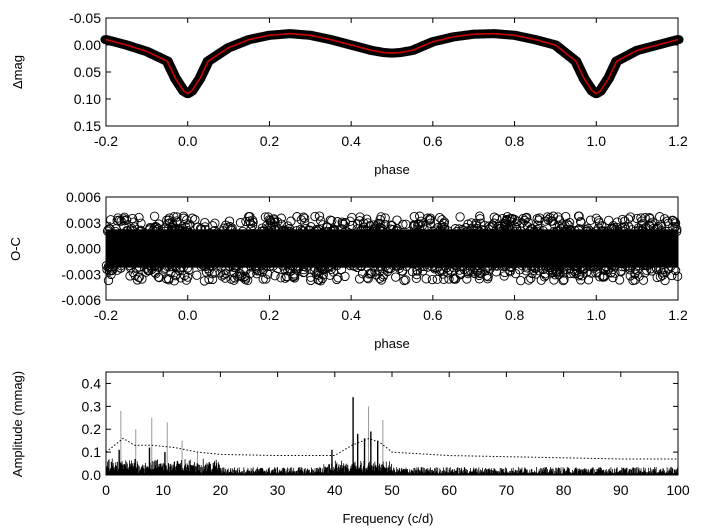 The height and width of the screenshot is (530, 706). Describe the element at coordinates (83, 197) in the screenshot. I see `oc-ytick-label: 0.006` at that location.